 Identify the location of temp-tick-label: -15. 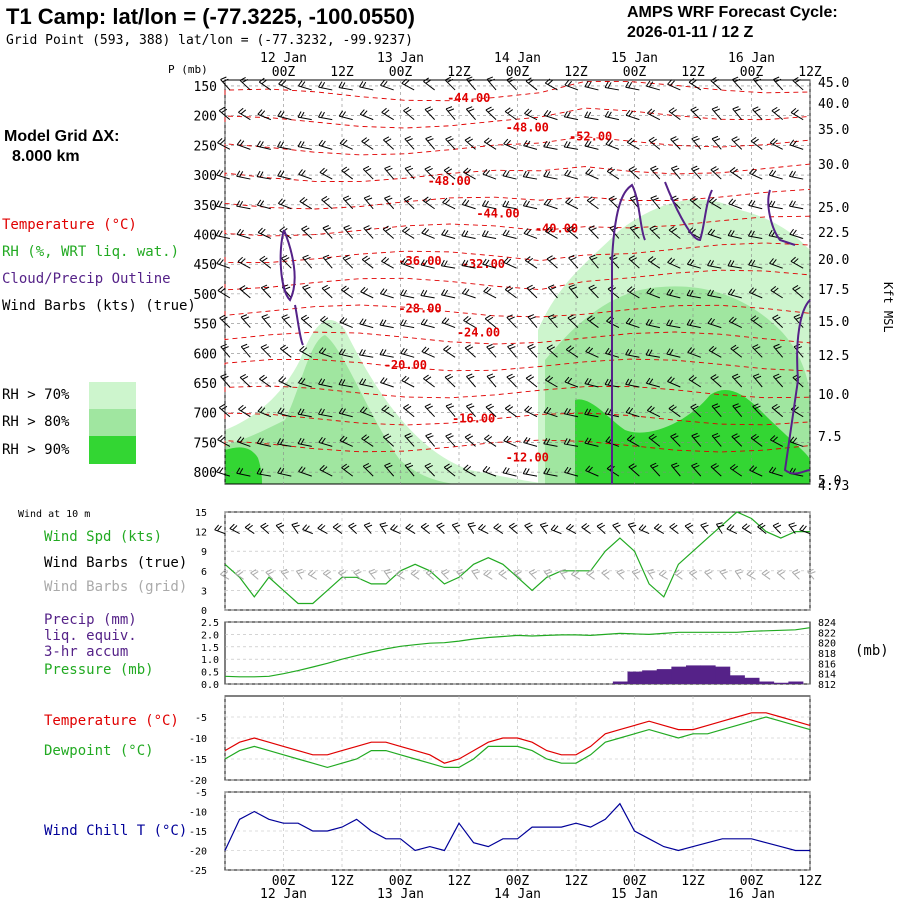
(198, 760).